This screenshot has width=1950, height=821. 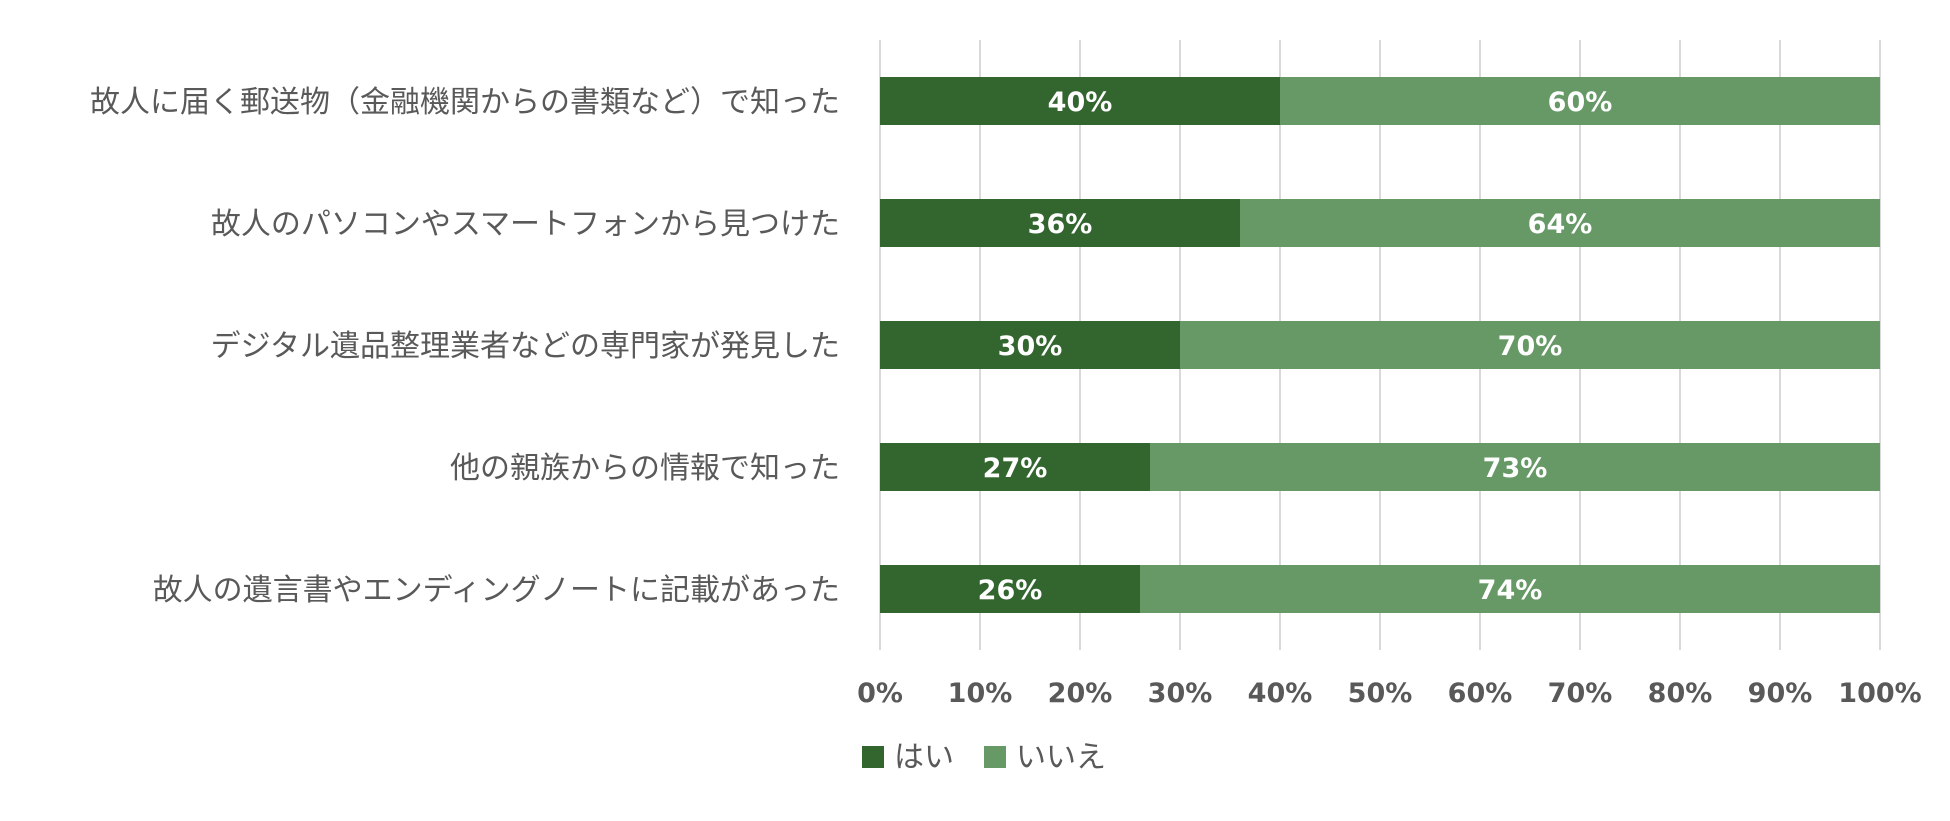 I want to click on data-label: 27%, so click(x=1015, y=468).